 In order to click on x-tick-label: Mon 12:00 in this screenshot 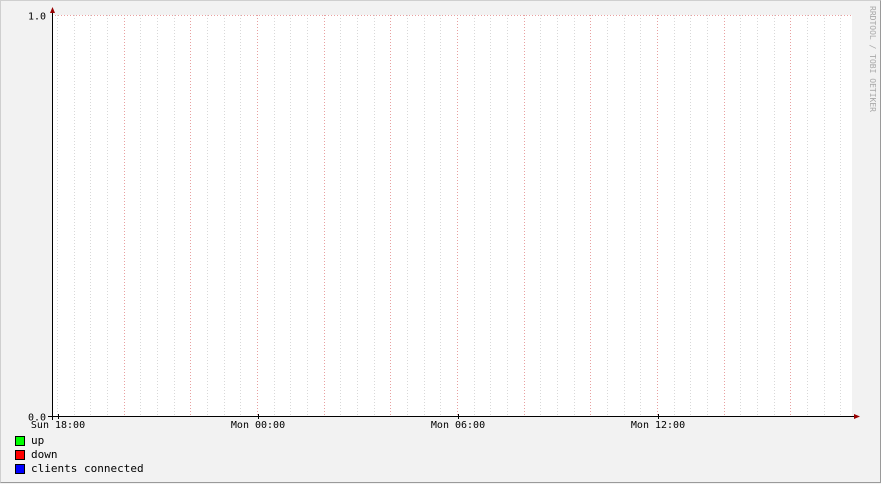, I will do `click(658, 425)`.